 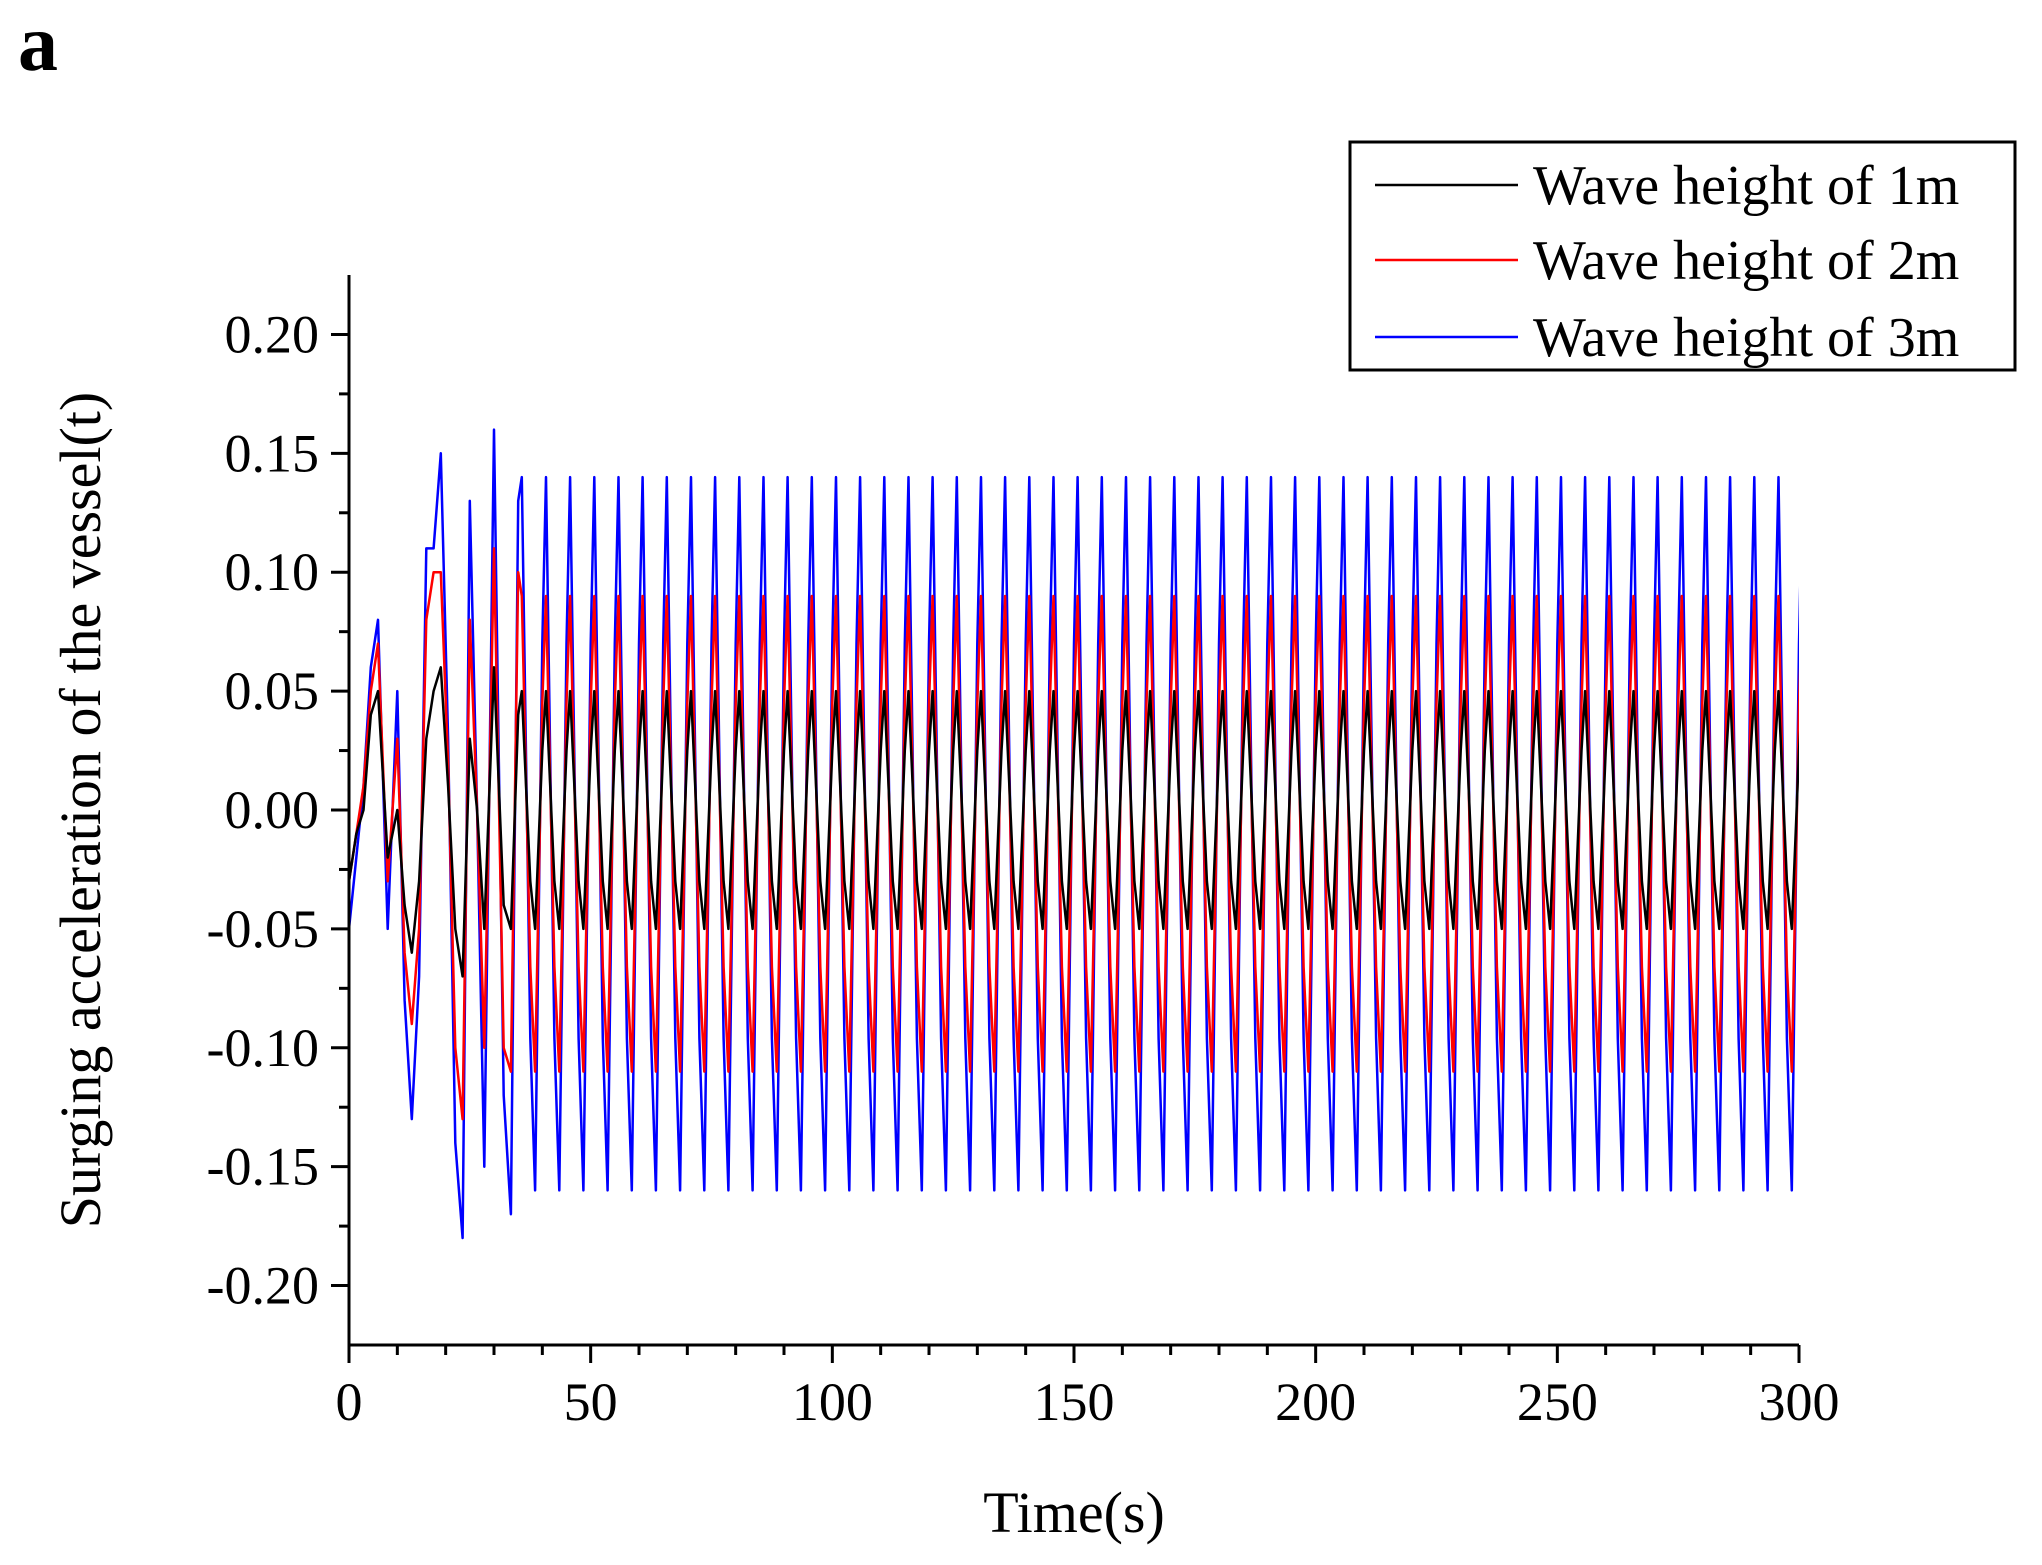 I want to click on legend-label-3m: Wave height of 3m, so click(x=1746, y=338).